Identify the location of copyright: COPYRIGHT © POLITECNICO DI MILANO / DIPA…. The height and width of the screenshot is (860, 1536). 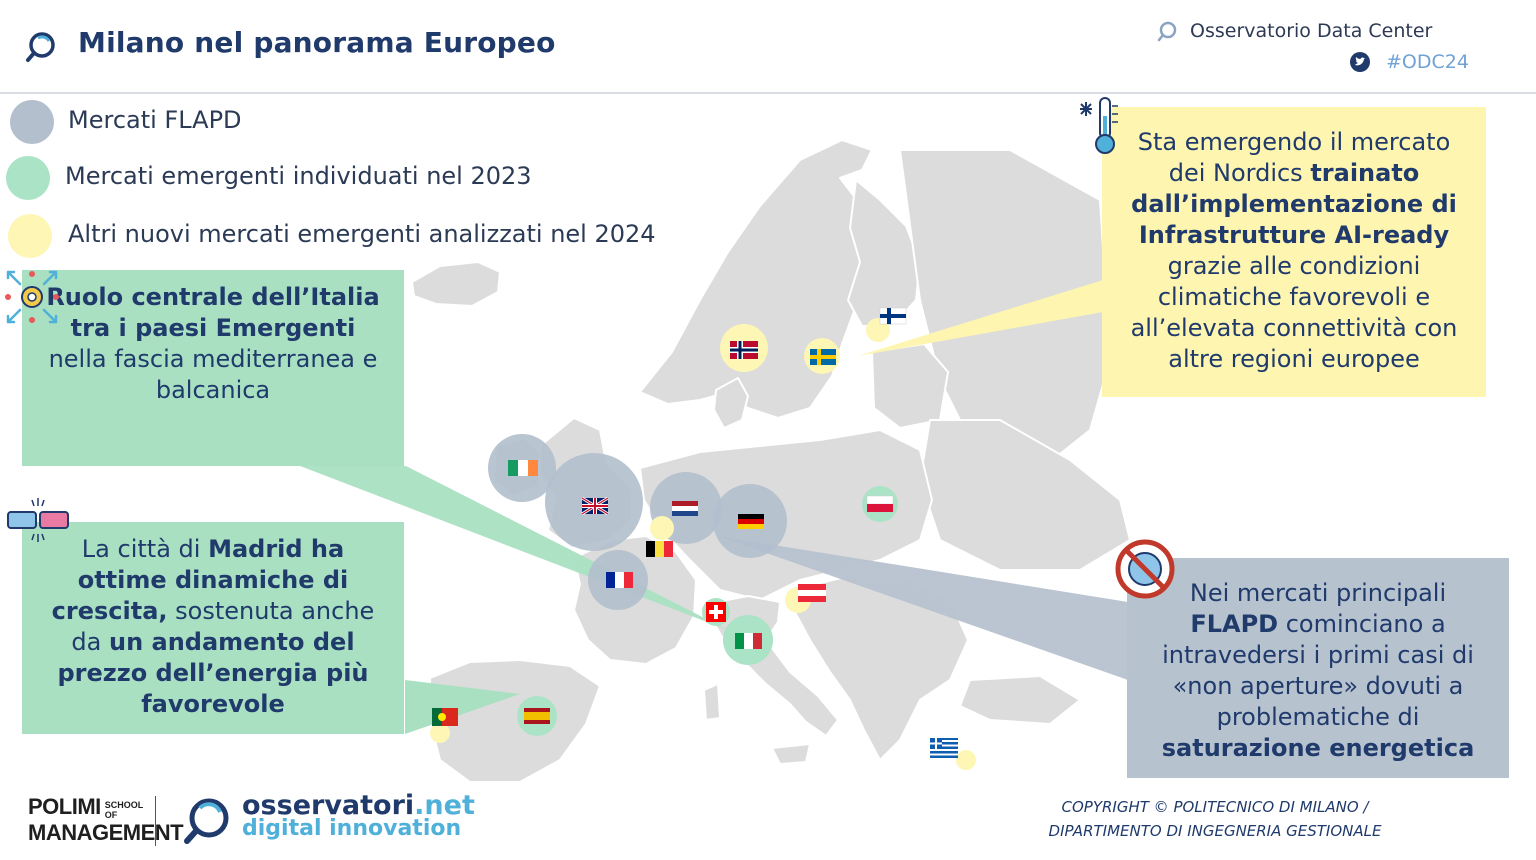
(1215, 819).